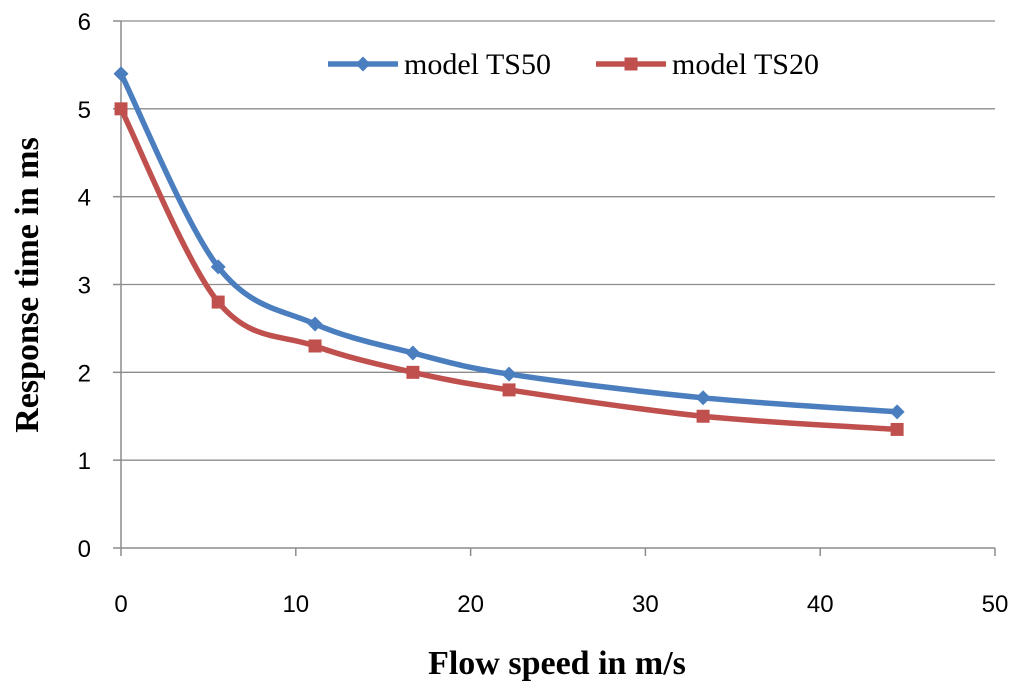  I want to click on x-tick-label-0: 0, so click(120, 604).